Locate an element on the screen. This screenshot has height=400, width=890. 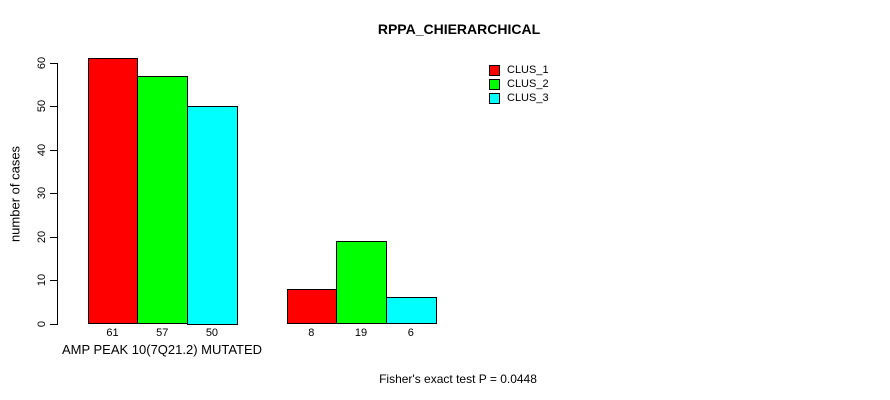
bar-value-label: 19 is located at coordinates (361, 332).